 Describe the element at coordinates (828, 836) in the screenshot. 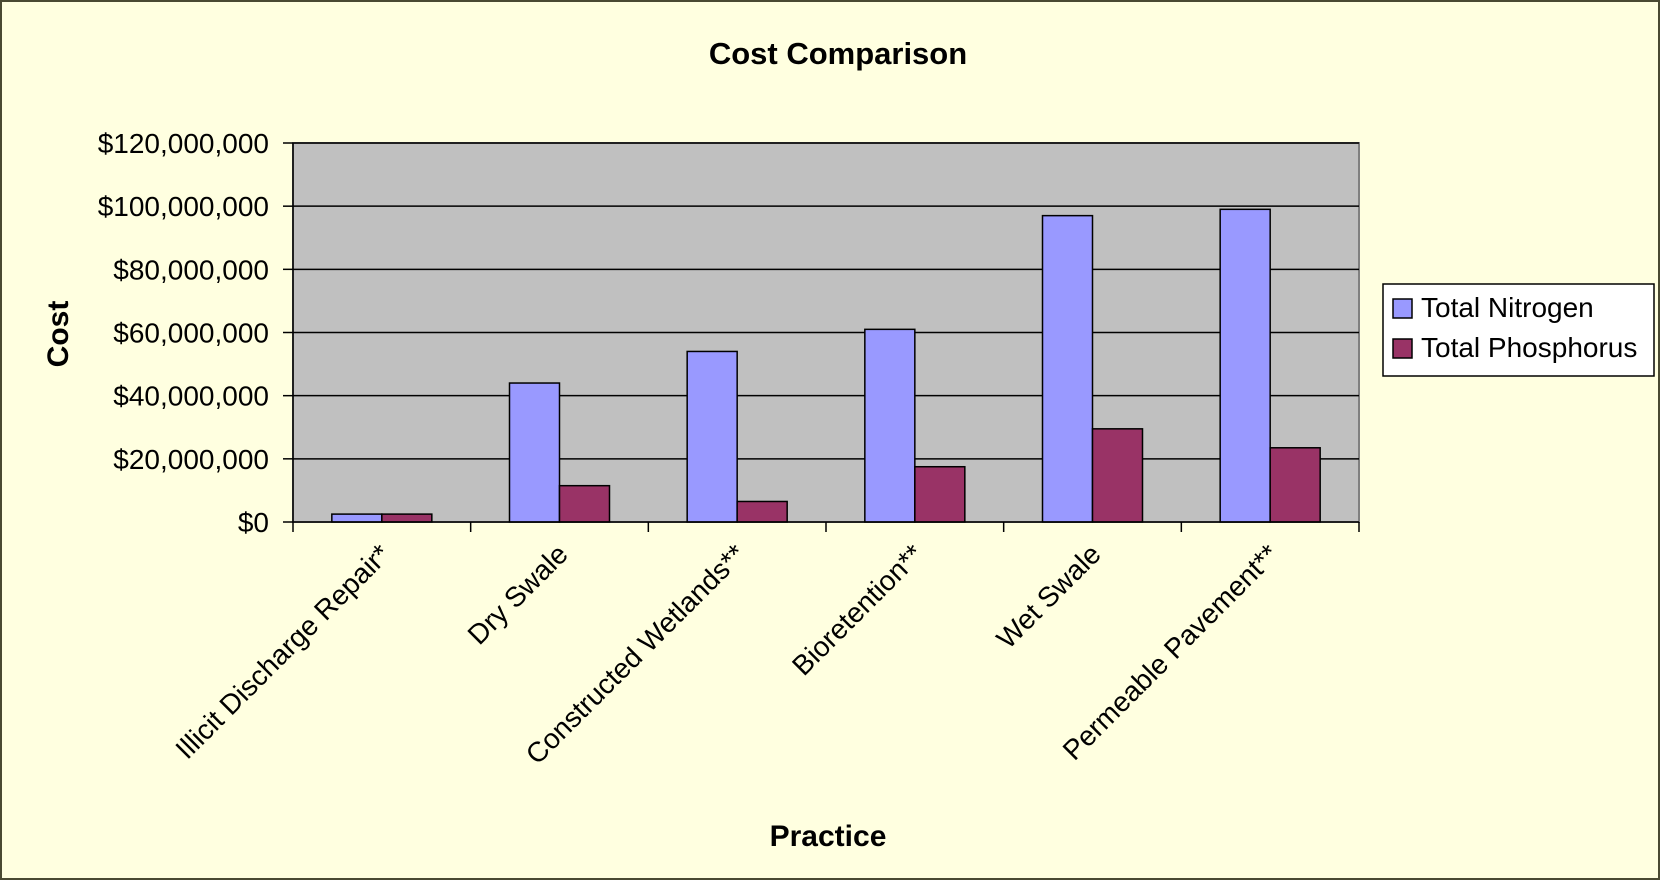

I see `x-axis-title: Practice` at that location.